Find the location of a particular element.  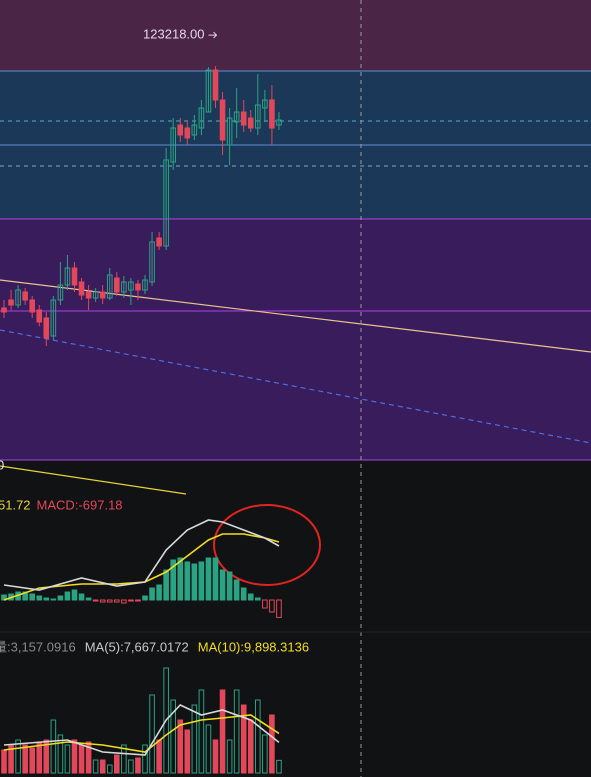

high-label: 123218.00 is located at coordinates (173, 34).